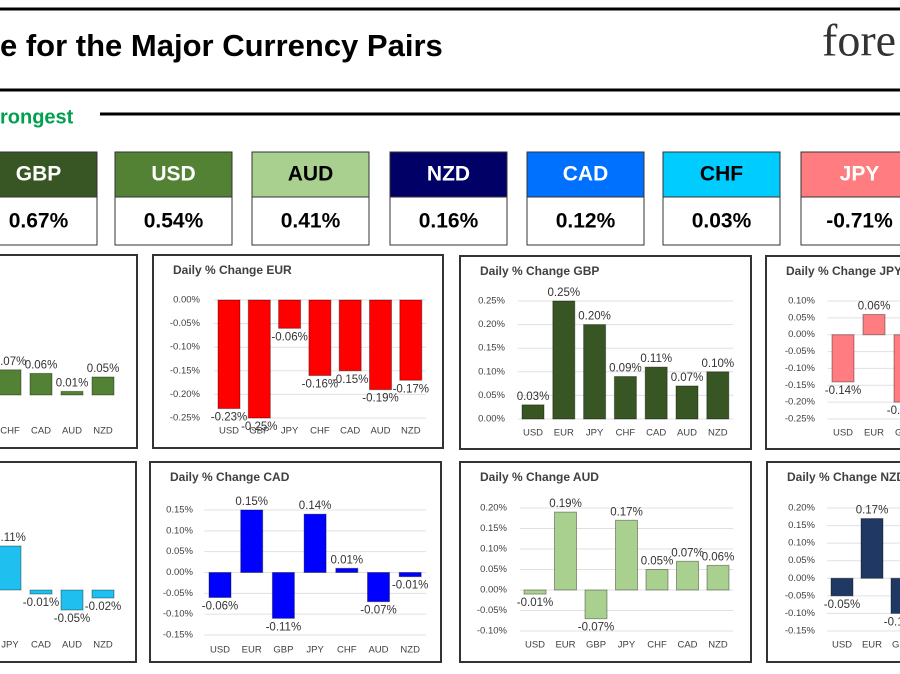 The width and height of the screenshot is (900, 674). Describe the element at coordinates (315, 506) in the screenshot. I see `value-label: 0.14%` at that location.